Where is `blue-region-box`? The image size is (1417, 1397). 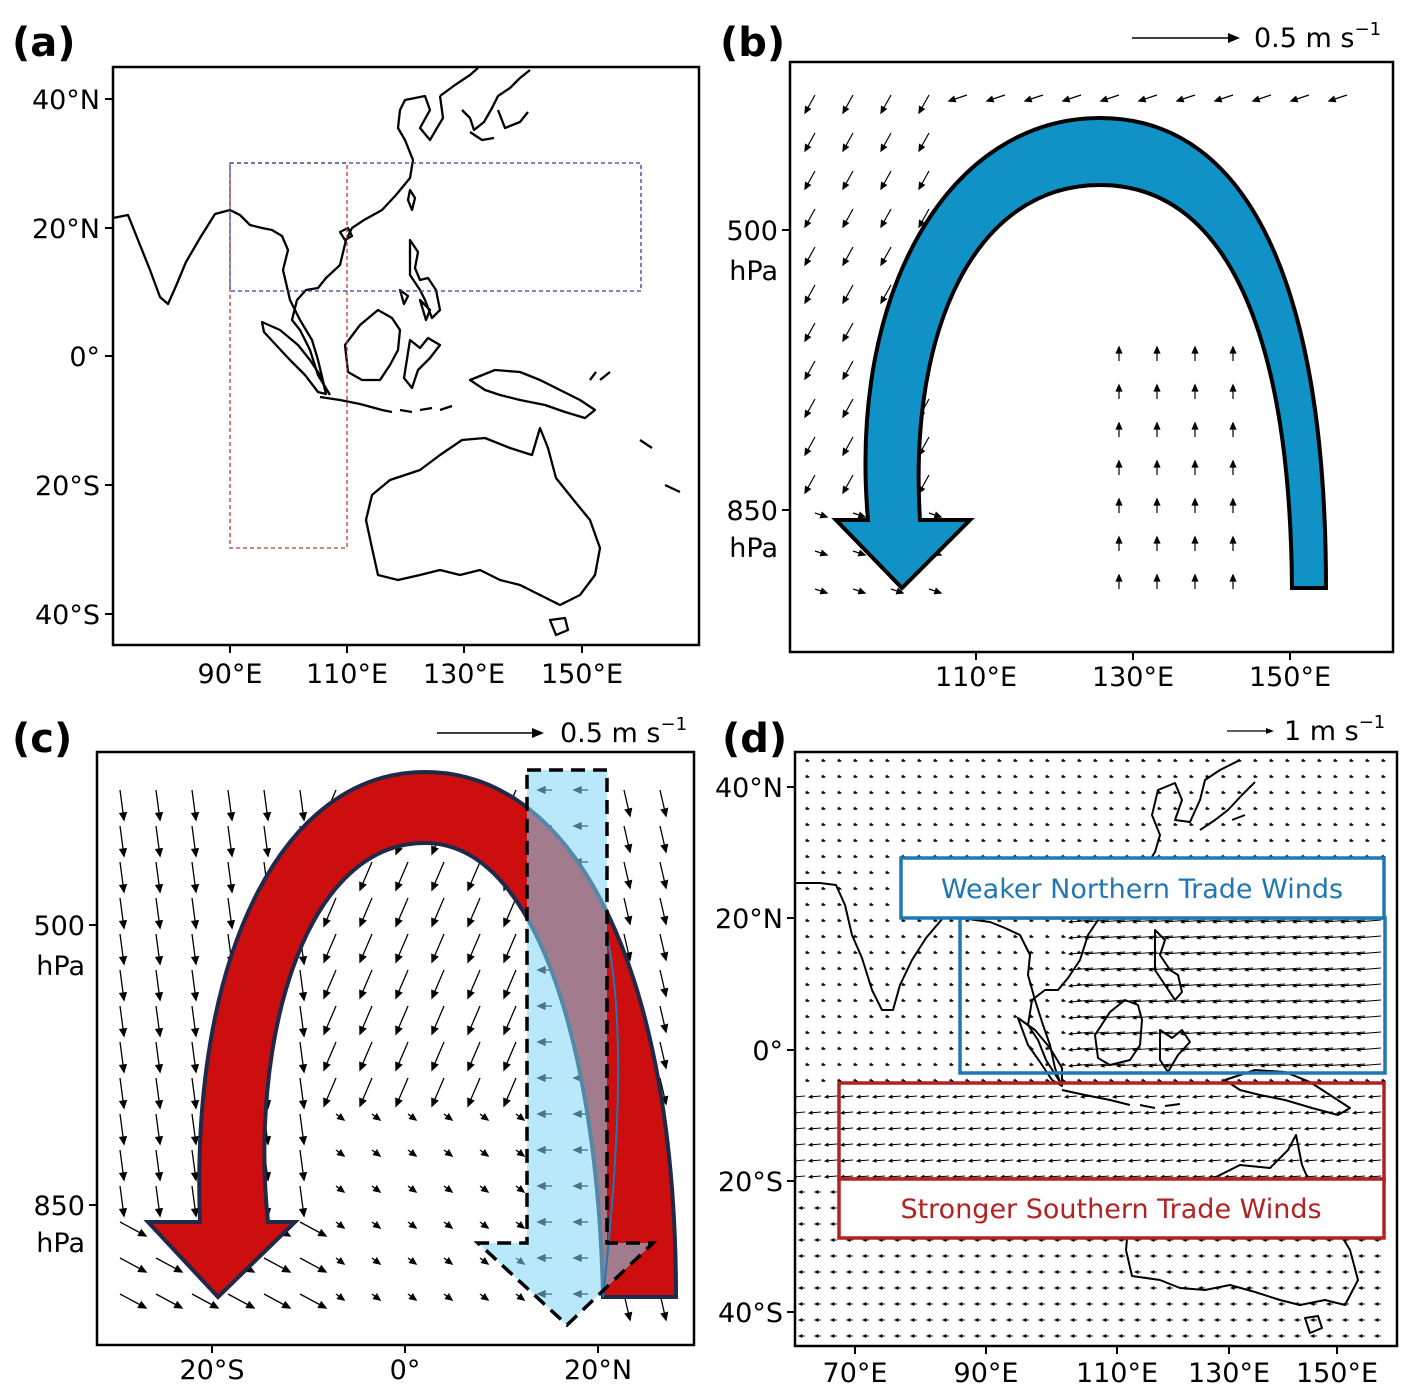 blue-region-box is located at coordinates (435, 227).